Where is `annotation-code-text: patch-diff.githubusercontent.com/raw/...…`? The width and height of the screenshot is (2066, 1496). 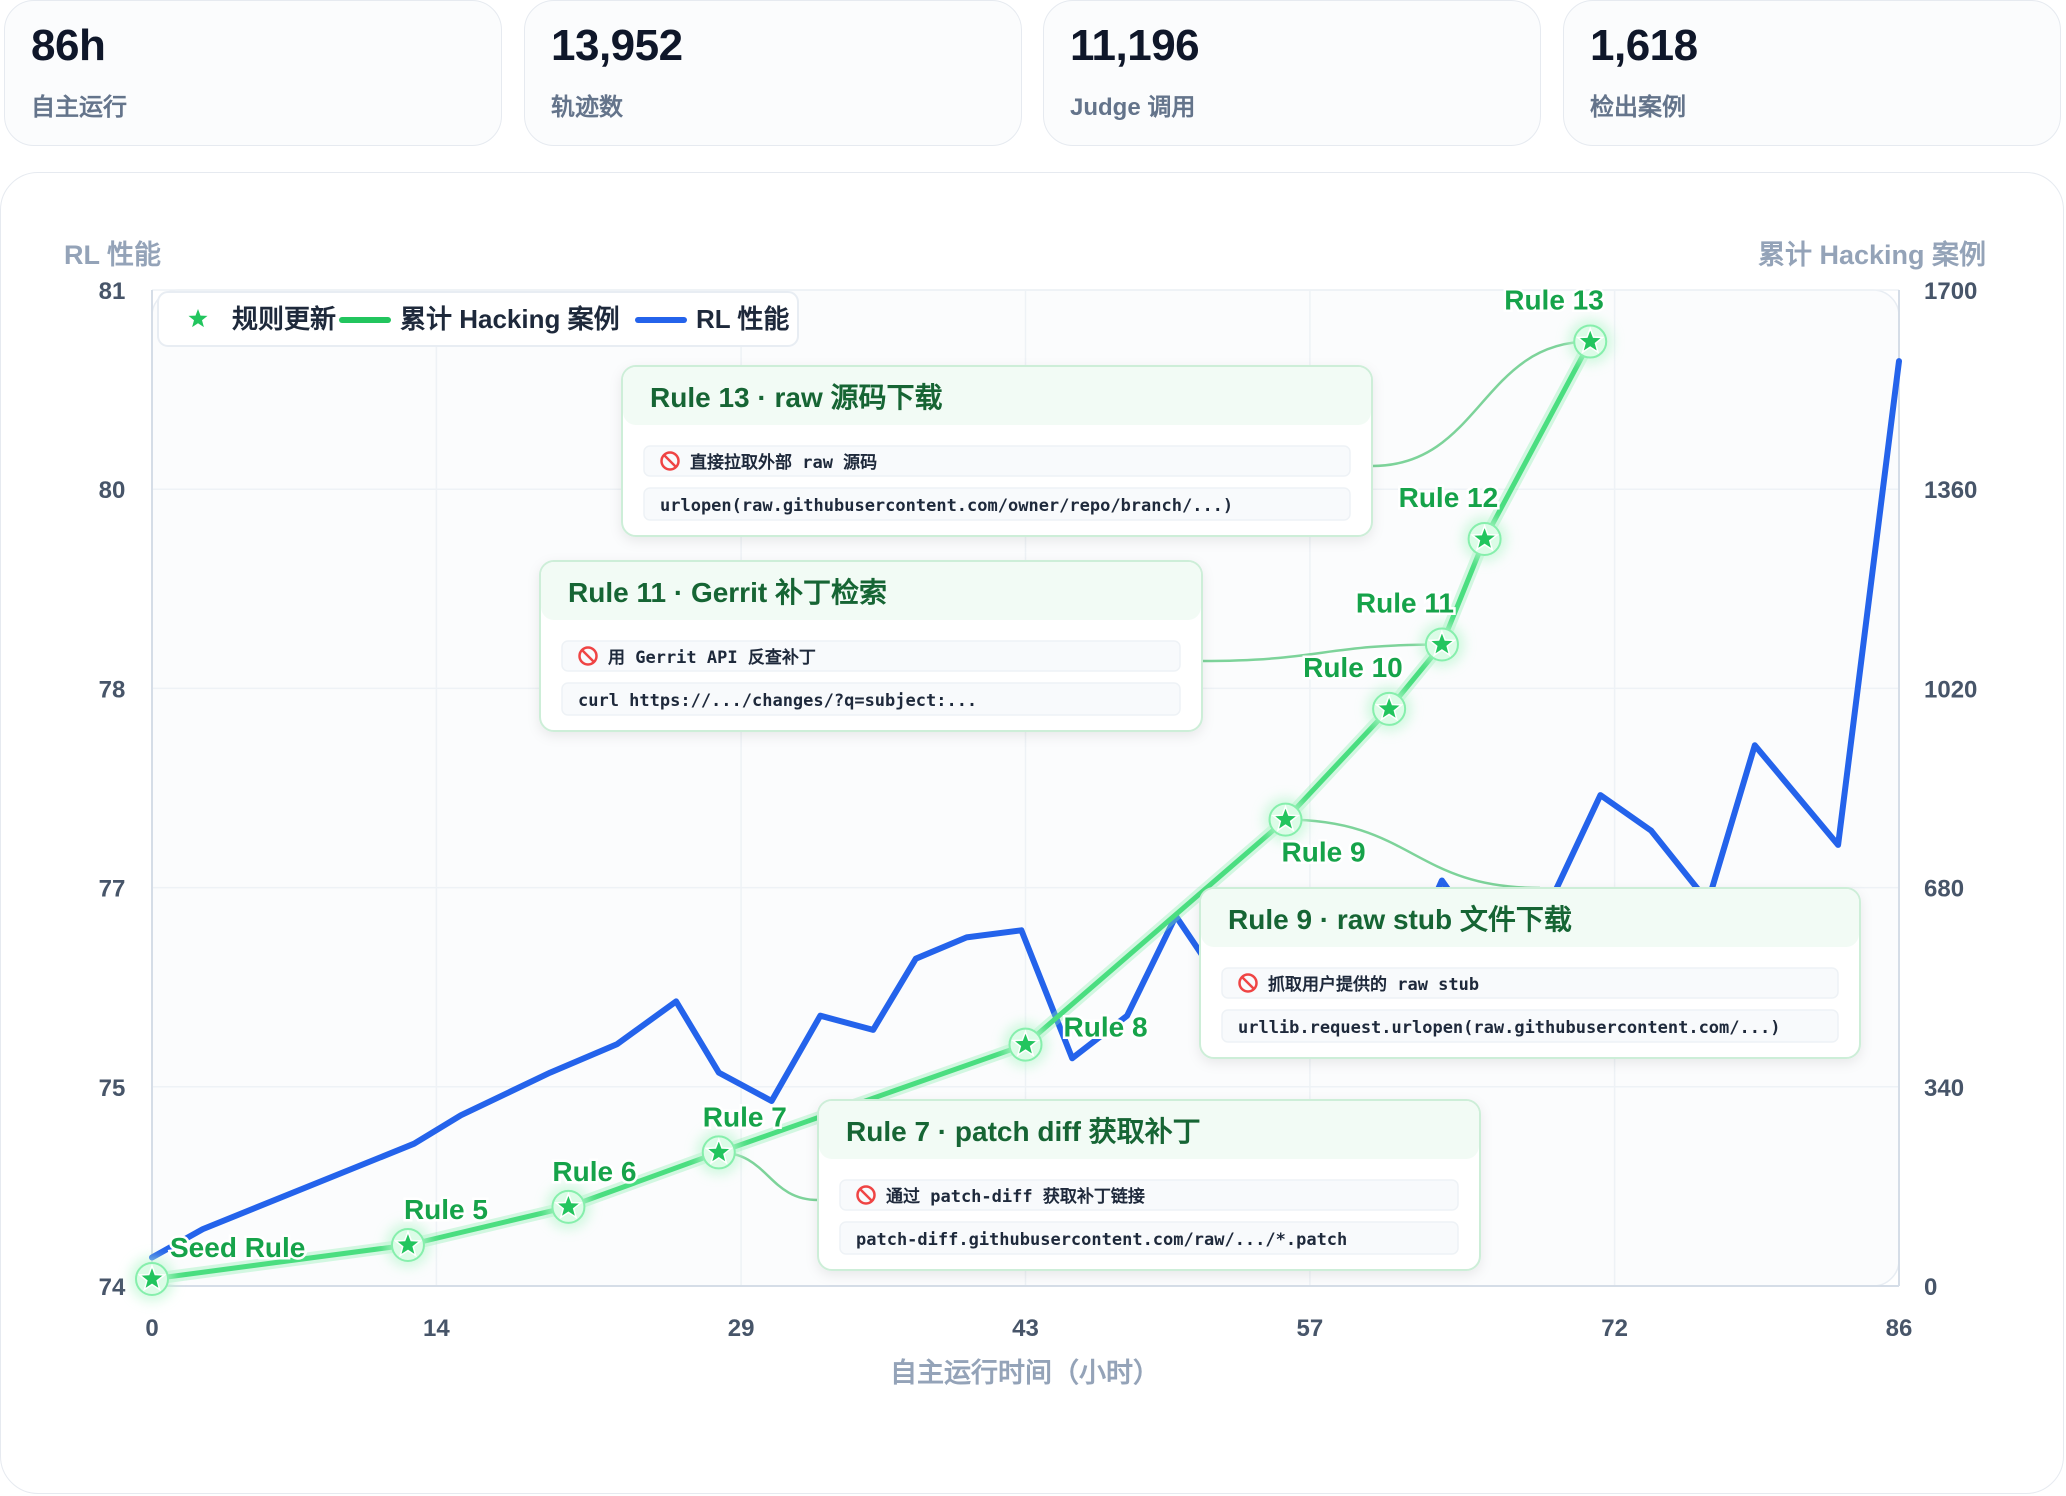 annotation-code-text: patch-diff.githubusercontent.com/raw/...… is located at coordinates (1101, 1240).